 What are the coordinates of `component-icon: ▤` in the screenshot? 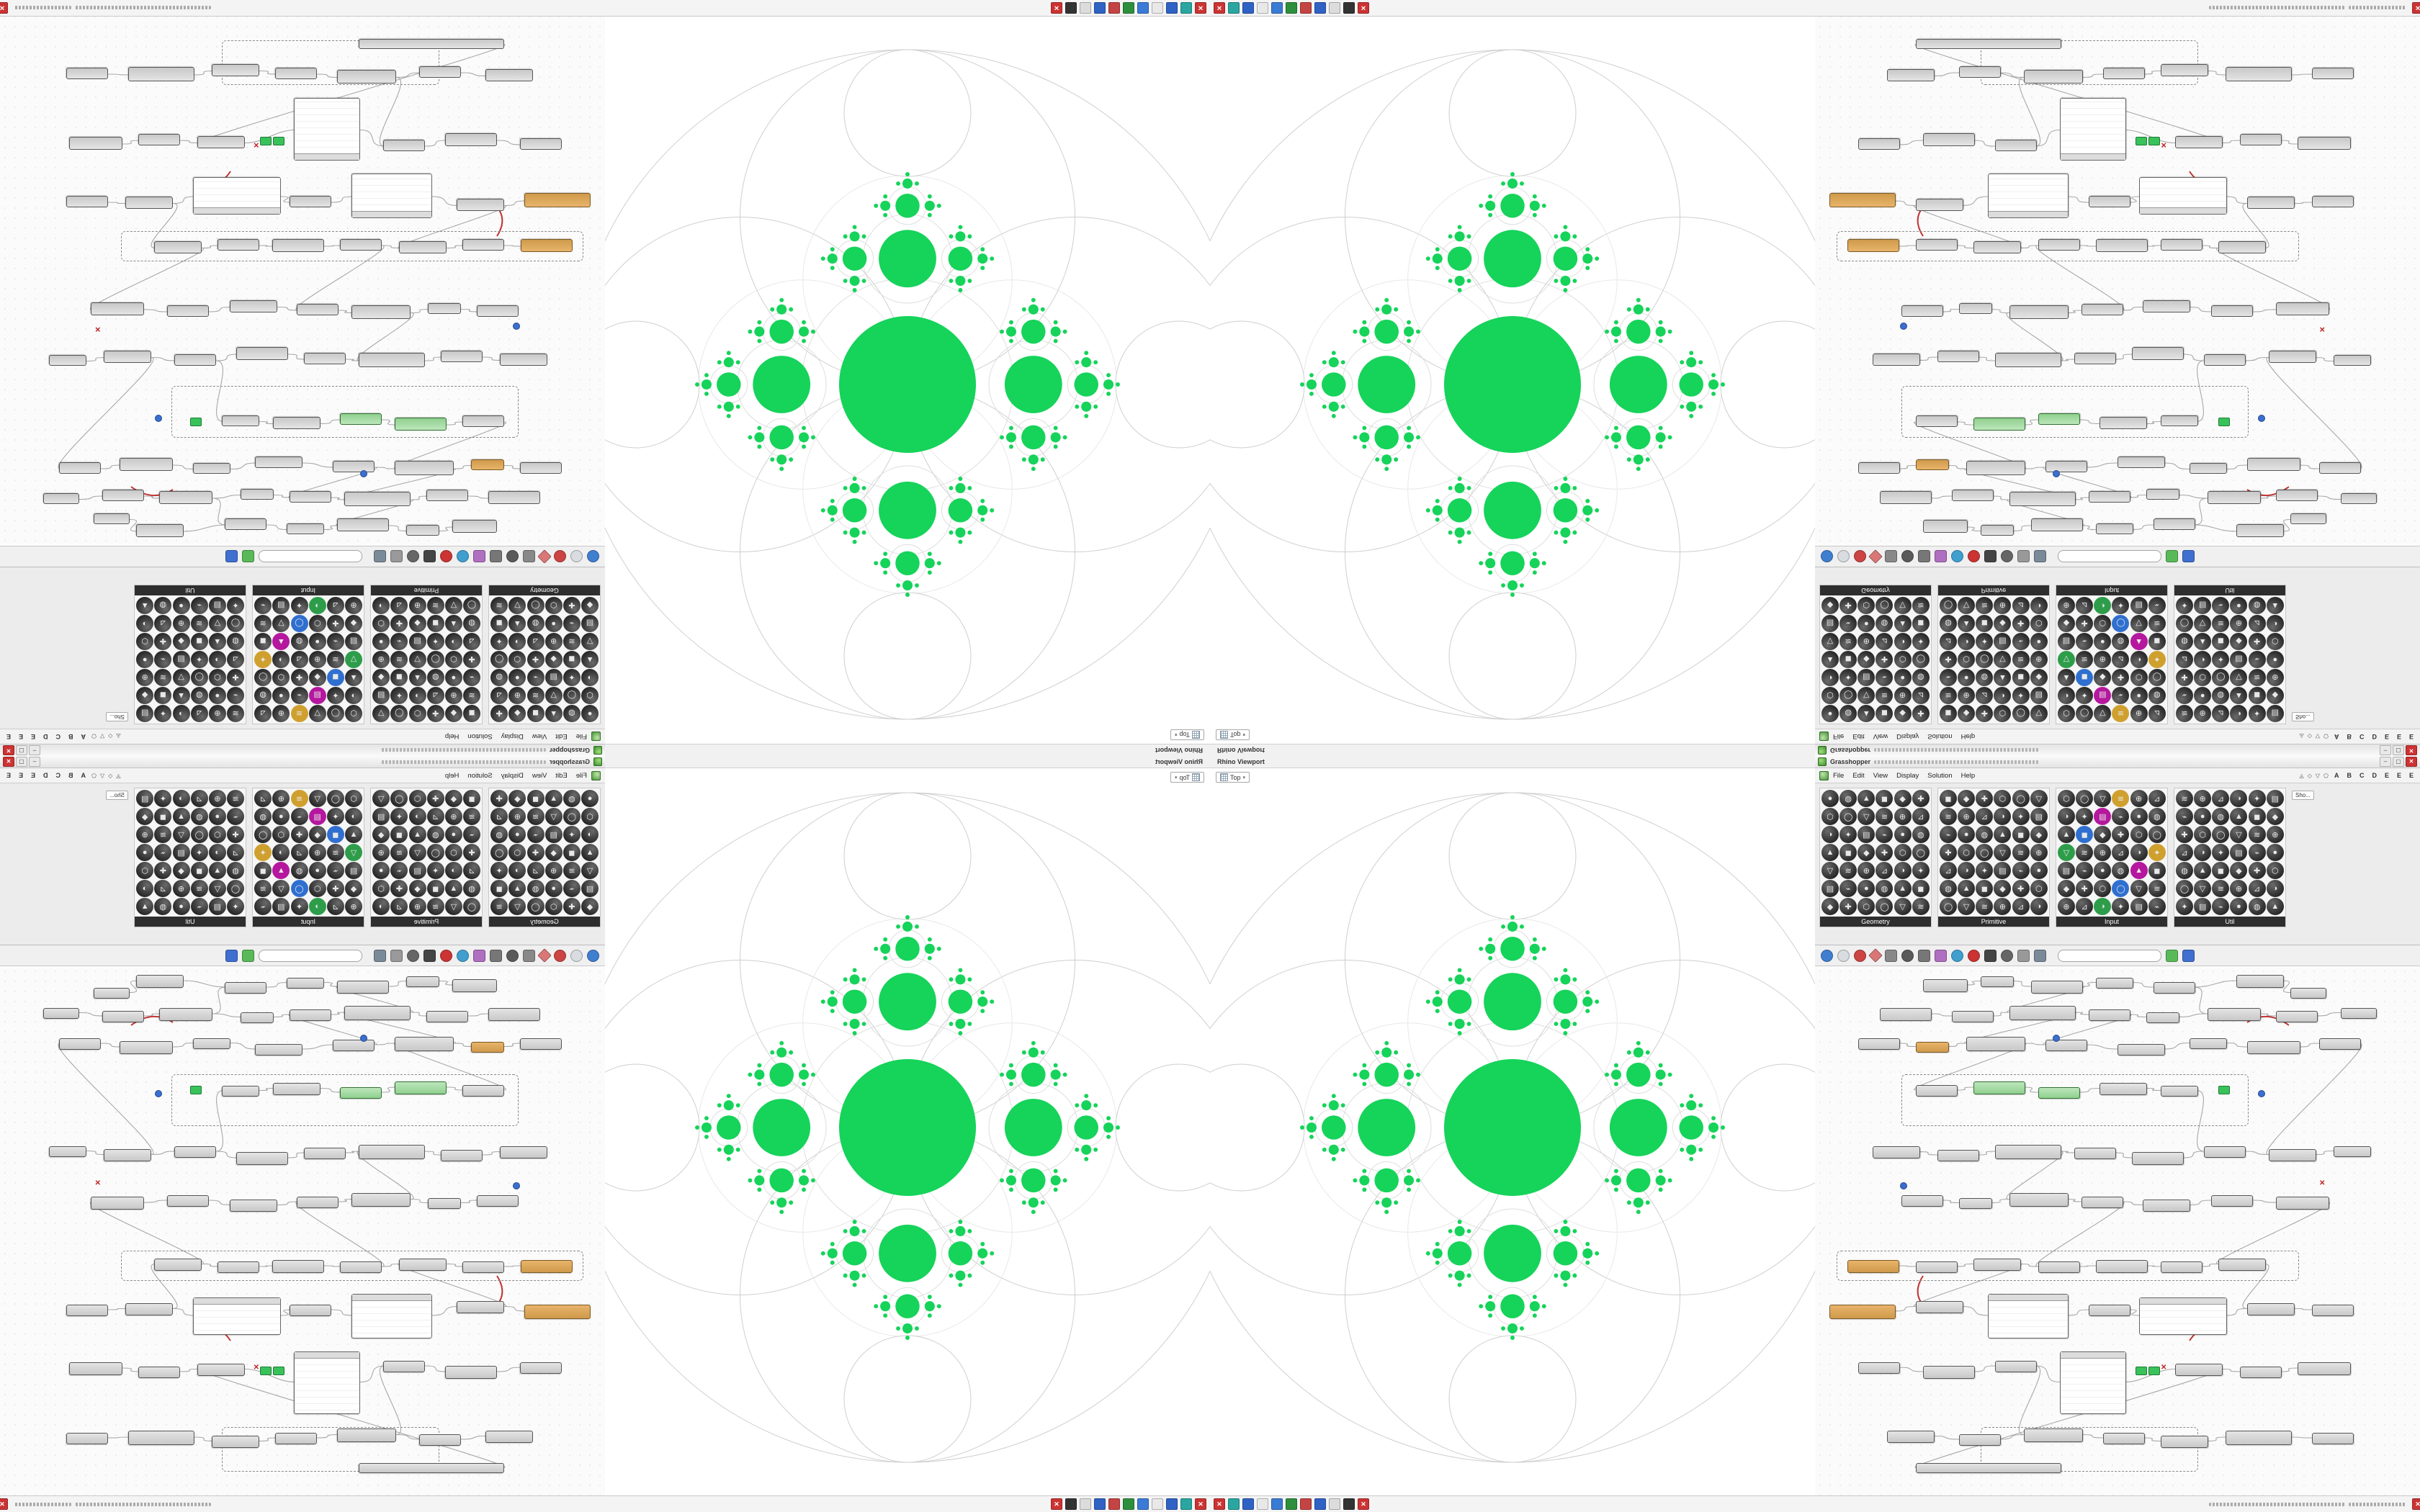 It's located at (181, 659).